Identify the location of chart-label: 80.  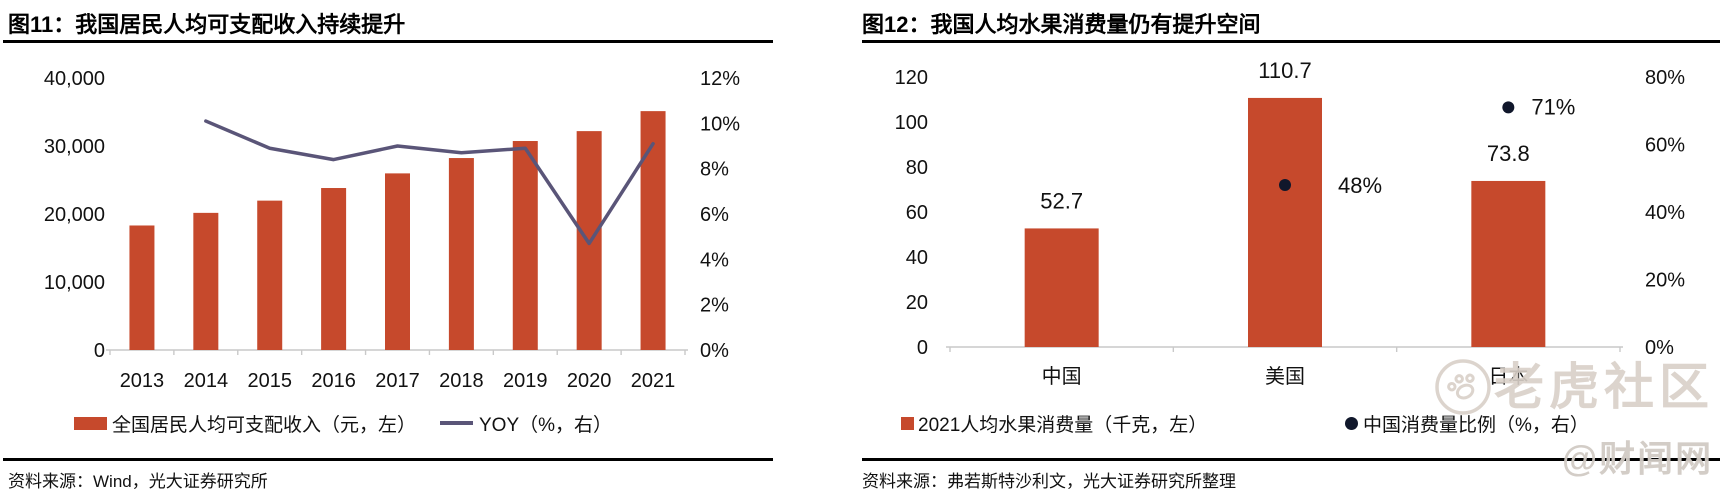
(917, 168).